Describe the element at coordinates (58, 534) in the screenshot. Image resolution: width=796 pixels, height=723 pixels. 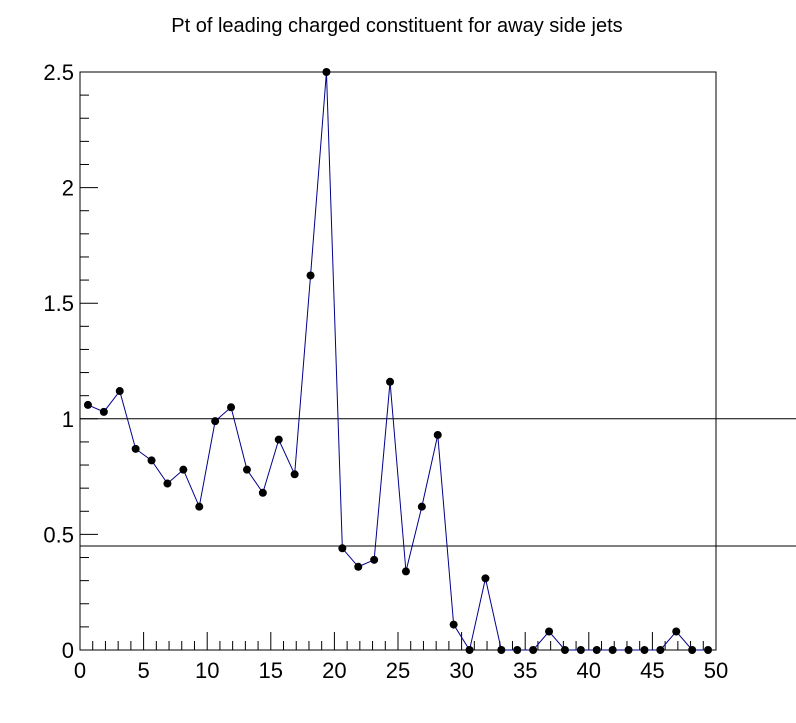
I see `y-tick-label: 0.5` at that location.